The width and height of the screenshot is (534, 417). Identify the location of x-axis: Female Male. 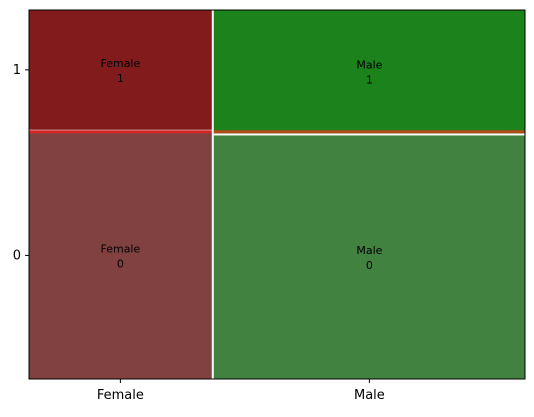
(241, 391).